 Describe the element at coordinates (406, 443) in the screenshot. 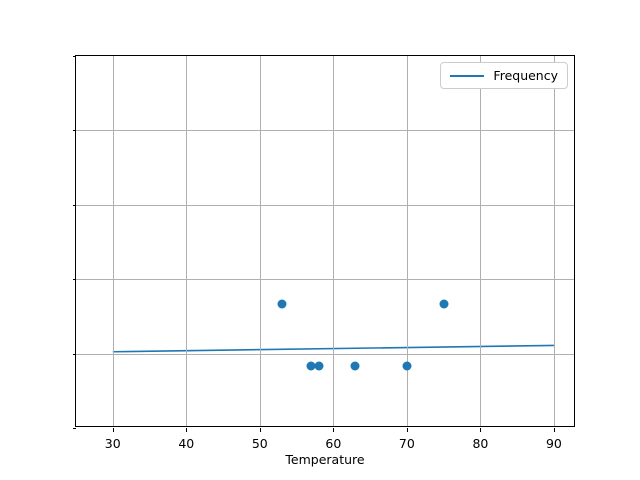

I see `x-tick-label: 70` at that location.